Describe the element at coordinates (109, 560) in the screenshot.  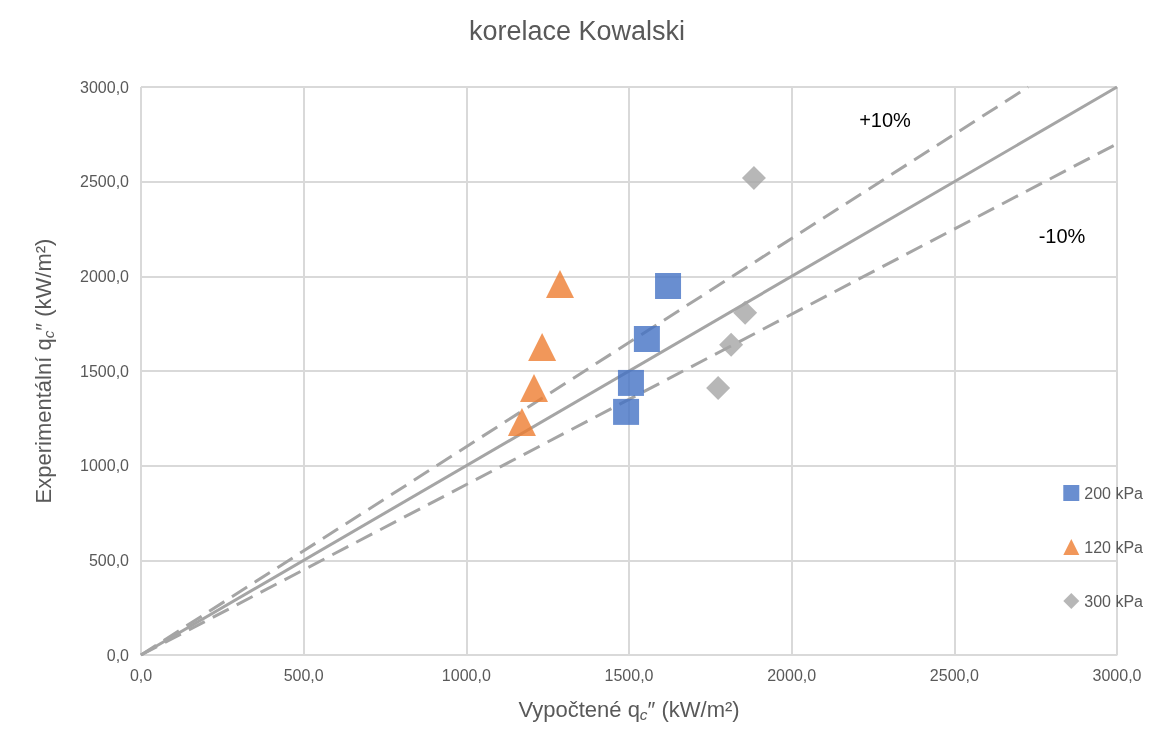
I see `y-tick-label: 500,0` at that location.